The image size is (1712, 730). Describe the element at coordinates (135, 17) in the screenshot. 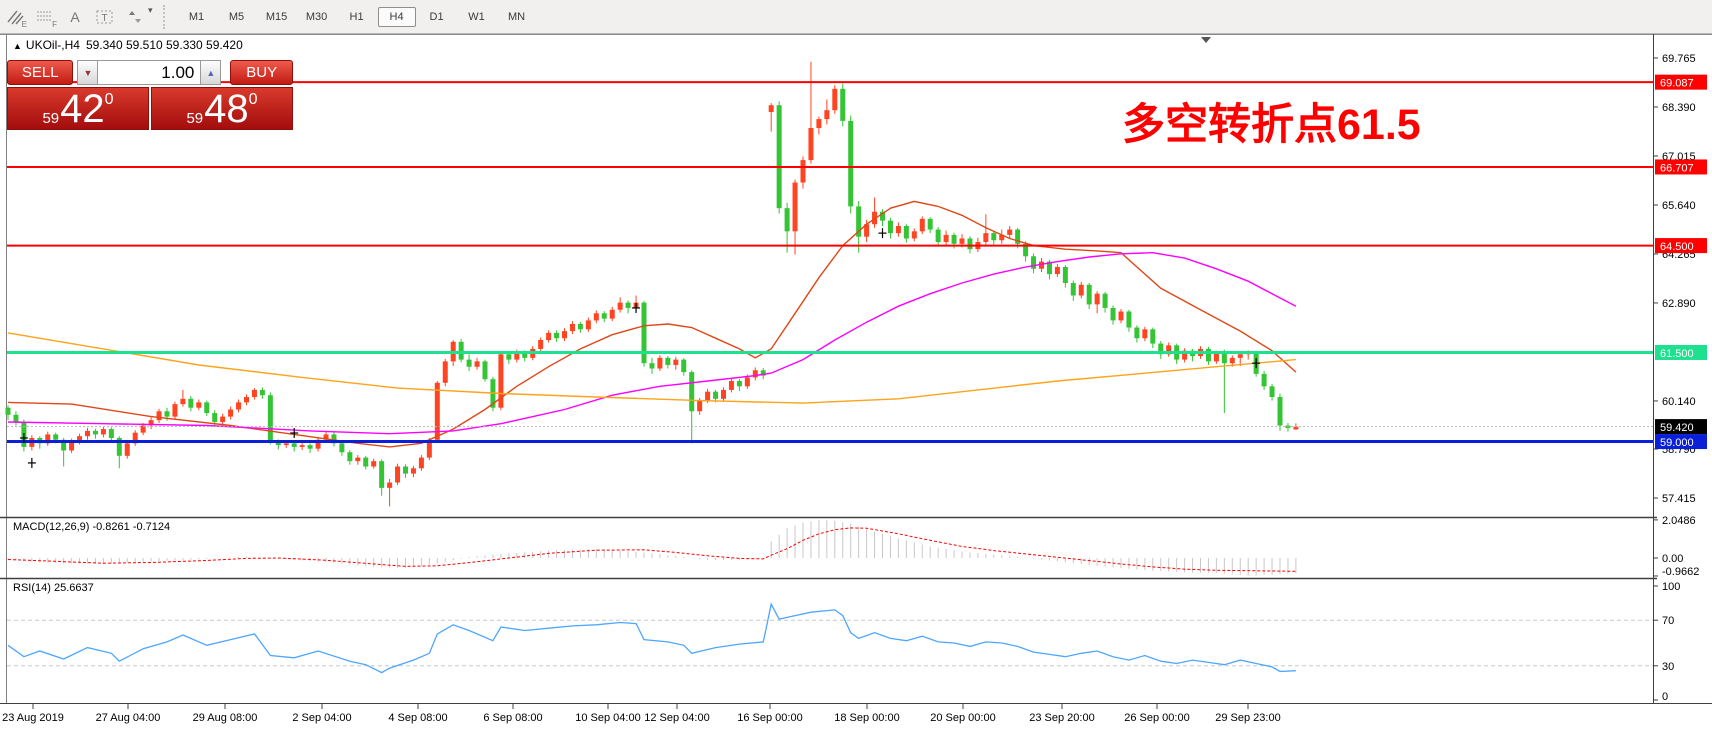

I see `arrows-tool-icon` at that location.